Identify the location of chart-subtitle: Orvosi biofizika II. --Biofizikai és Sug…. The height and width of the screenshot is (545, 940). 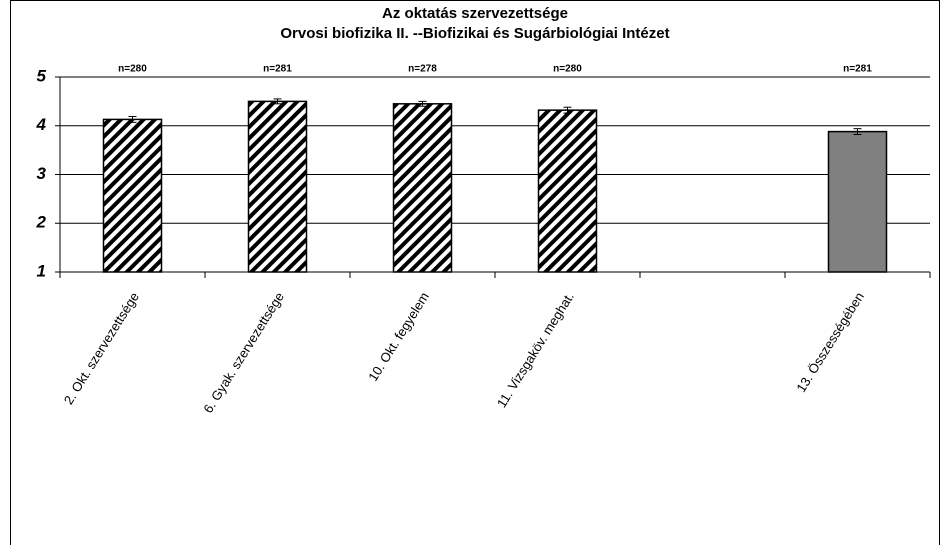
(474, 33).